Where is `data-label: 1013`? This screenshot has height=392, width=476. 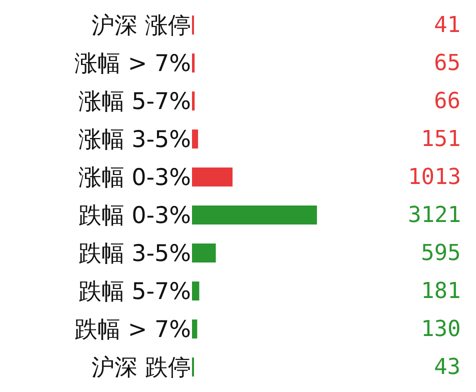 data-label: 1013 is located at coordinates (434, 177).